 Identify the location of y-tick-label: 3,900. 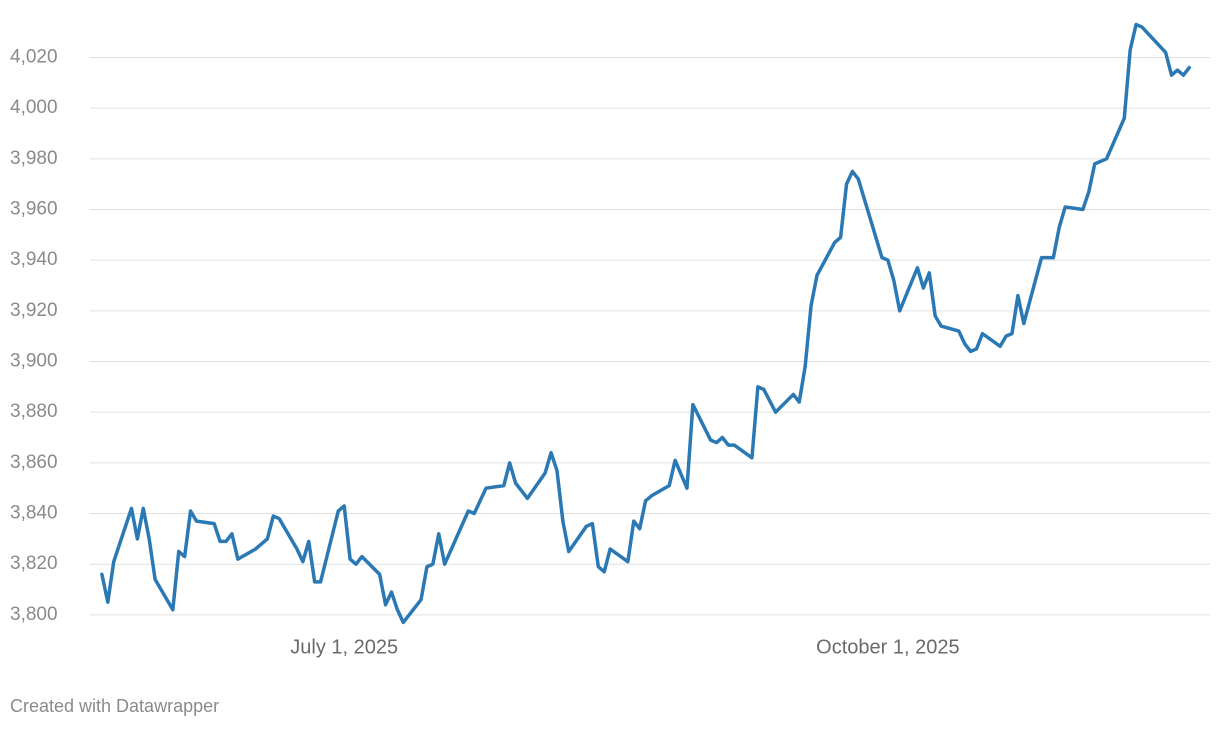
(34, 361).